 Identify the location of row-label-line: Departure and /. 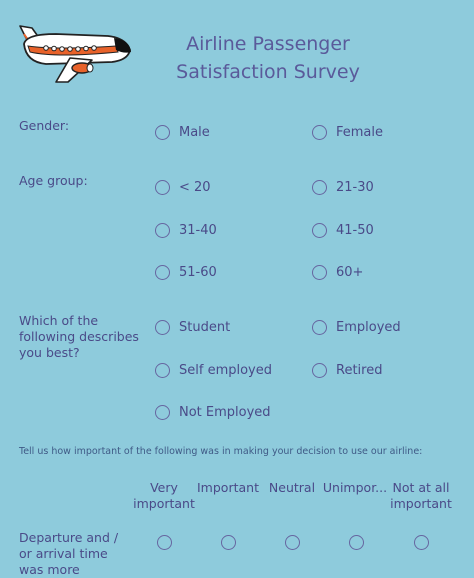
(69, 537).